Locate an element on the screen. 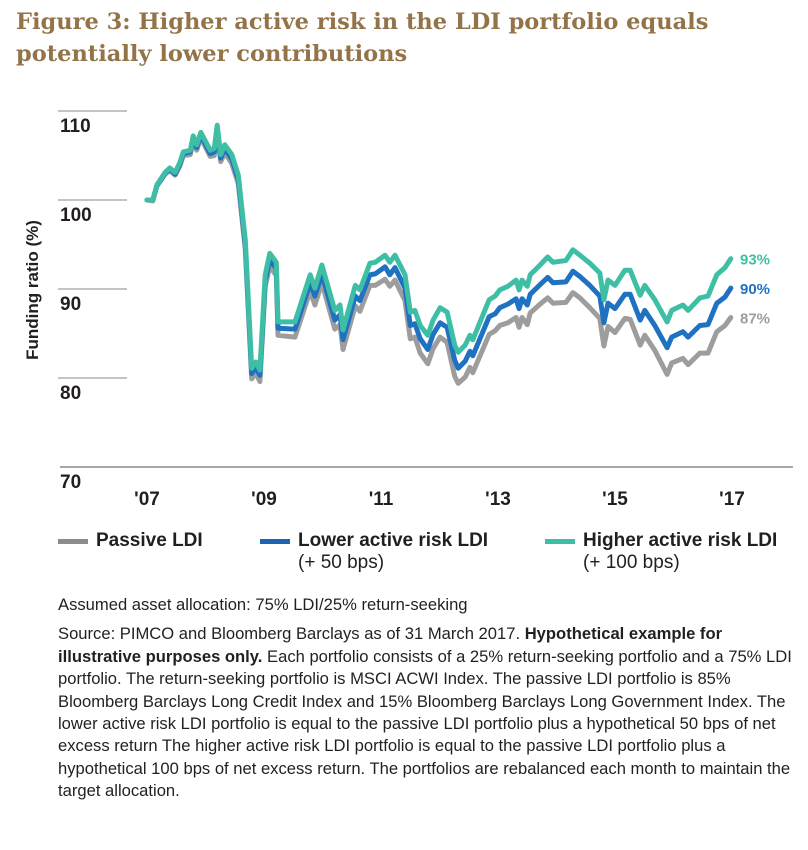  y-tick-label: 80 is located at coordinates (70, 393).